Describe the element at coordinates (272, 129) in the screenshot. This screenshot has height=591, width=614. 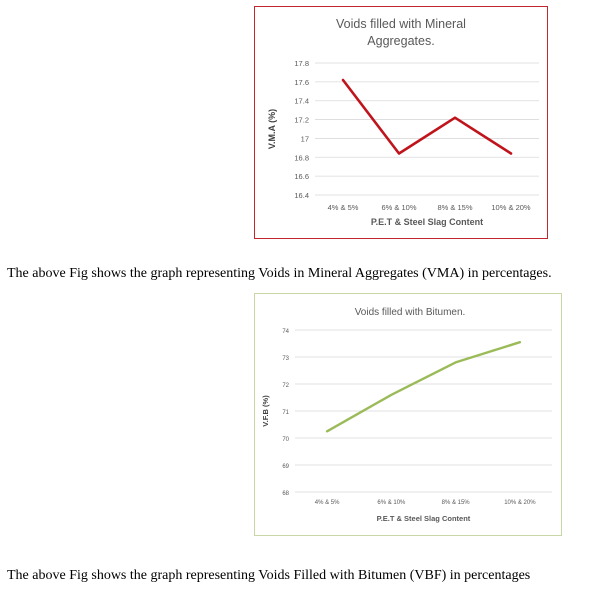
I see `vma-y-axis-label: V.M.A (%)` at that location.